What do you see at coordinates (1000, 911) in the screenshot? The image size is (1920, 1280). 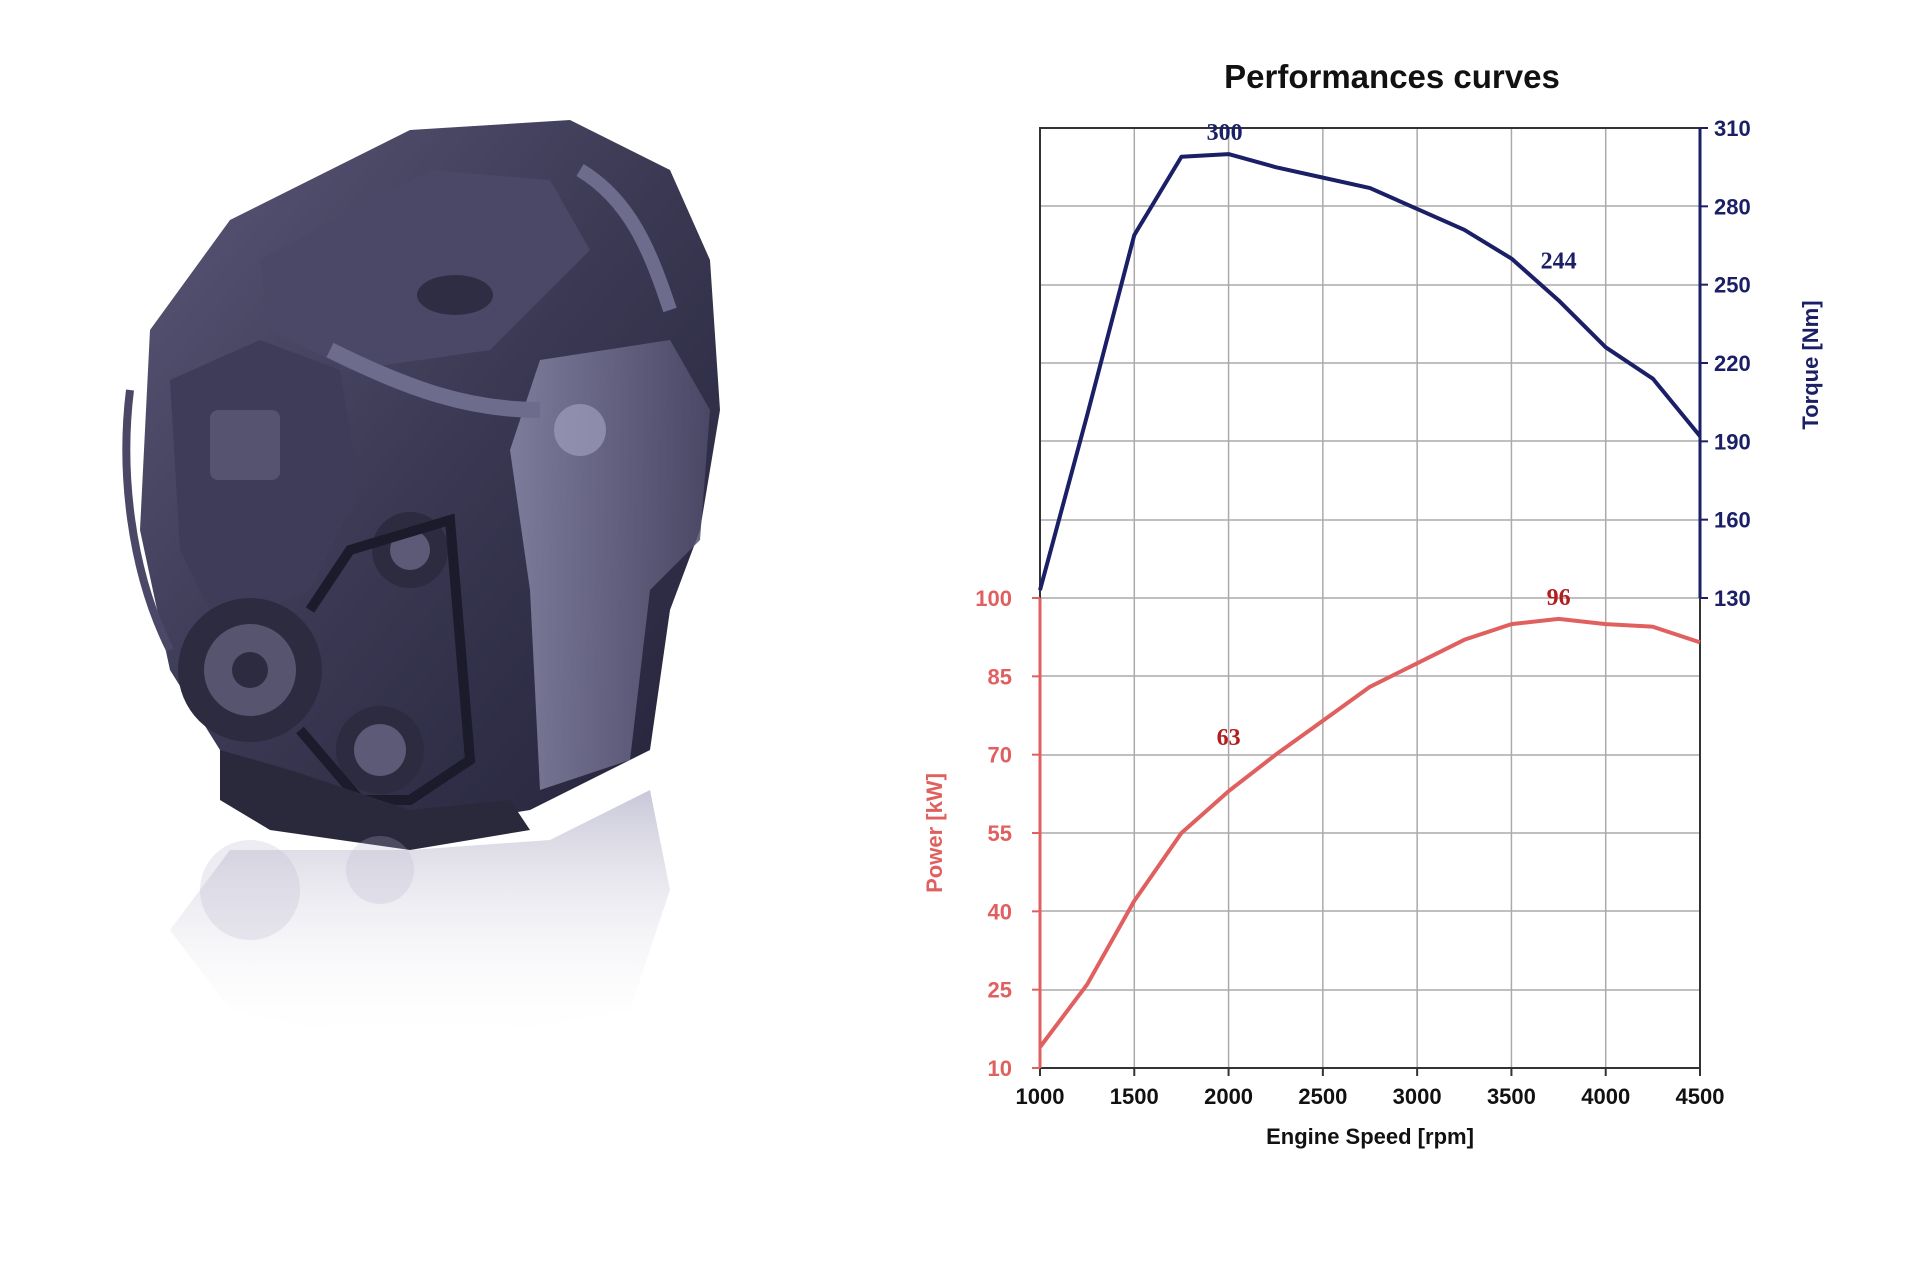 I see `power-tick-label: 40` at bounding box center [1000, 911].